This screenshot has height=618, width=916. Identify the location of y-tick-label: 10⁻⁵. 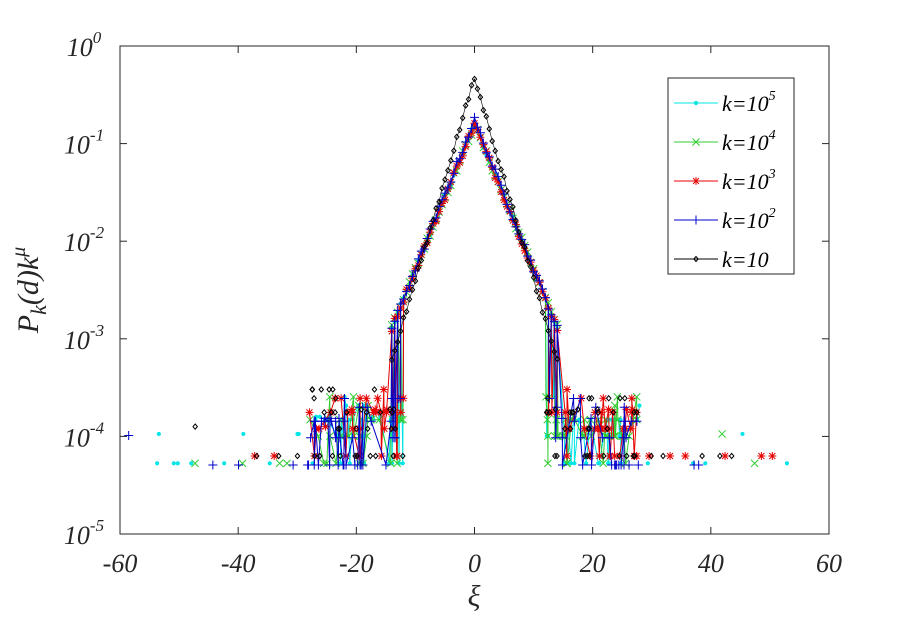
(84, 533).